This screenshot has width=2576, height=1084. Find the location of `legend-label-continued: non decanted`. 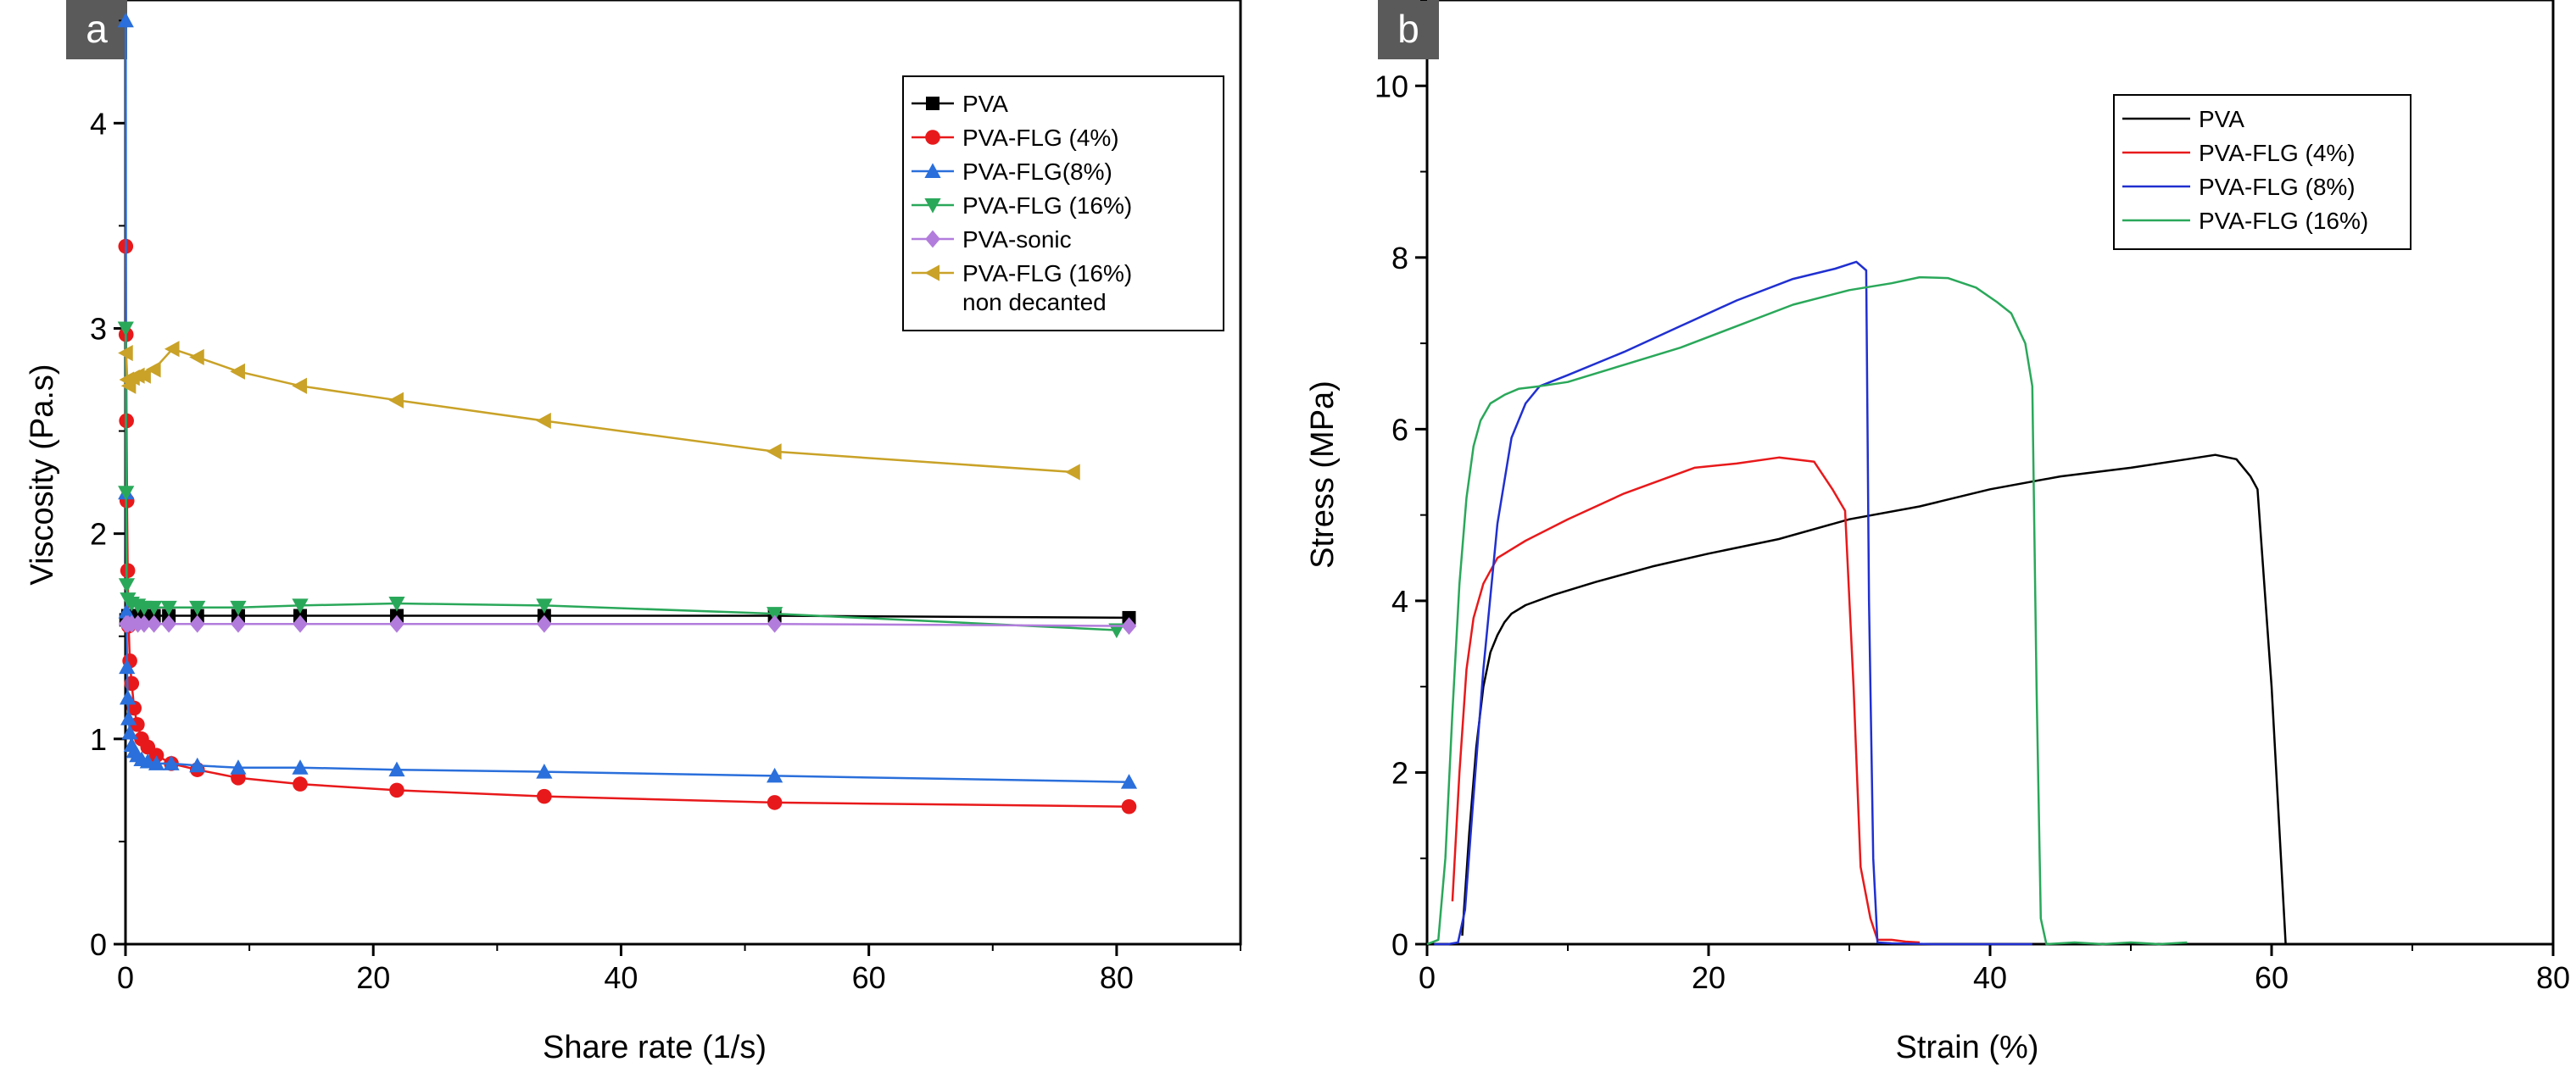

legend-label-continued: non decanted is located at coordinates (1034, 302).